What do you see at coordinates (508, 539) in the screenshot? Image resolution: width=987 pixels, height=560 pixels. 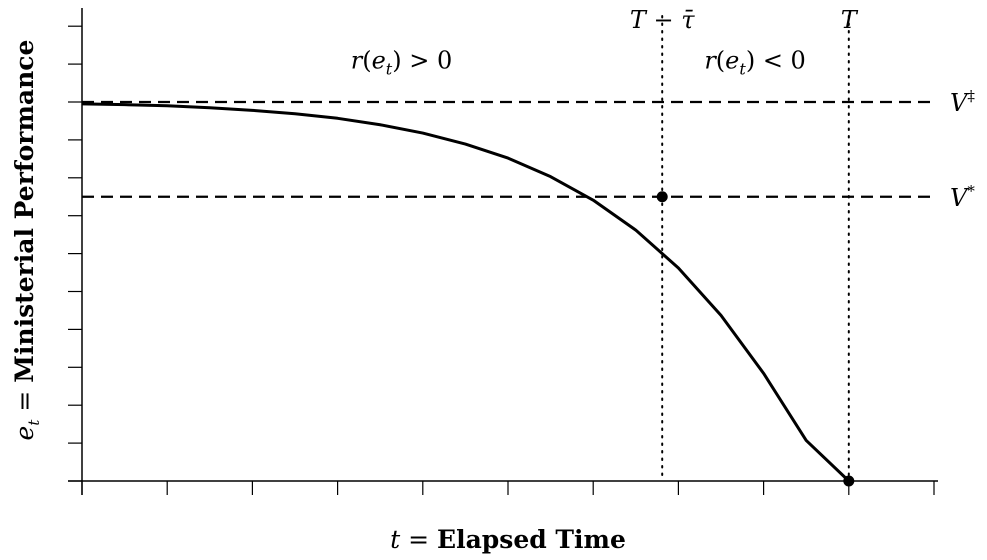 I see `x-axis-label: t = Elapsed Time` at bounding box center [508, 539].